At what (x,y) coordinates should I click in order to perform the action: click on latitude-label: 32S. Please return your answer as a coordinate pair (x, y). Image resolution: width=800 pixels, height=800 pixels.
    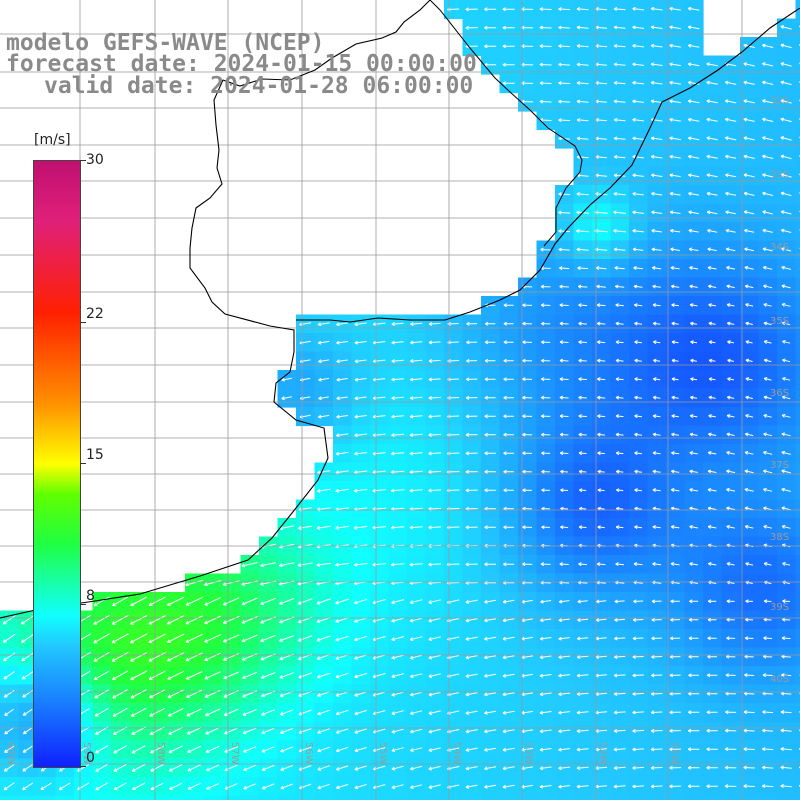
    Looking at the image, I should click on (779, 101).